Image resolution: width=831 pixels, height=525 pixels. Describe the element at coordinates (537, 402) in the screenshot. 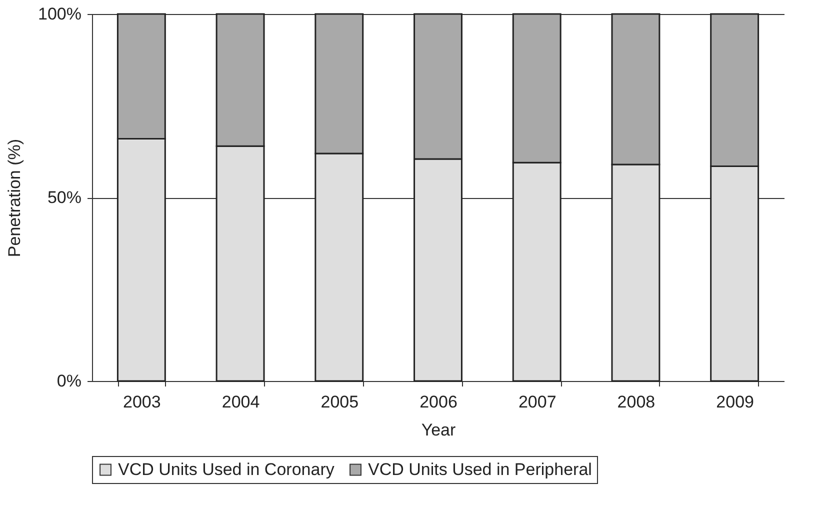

I see `x-tick-label: 2007` at that location.